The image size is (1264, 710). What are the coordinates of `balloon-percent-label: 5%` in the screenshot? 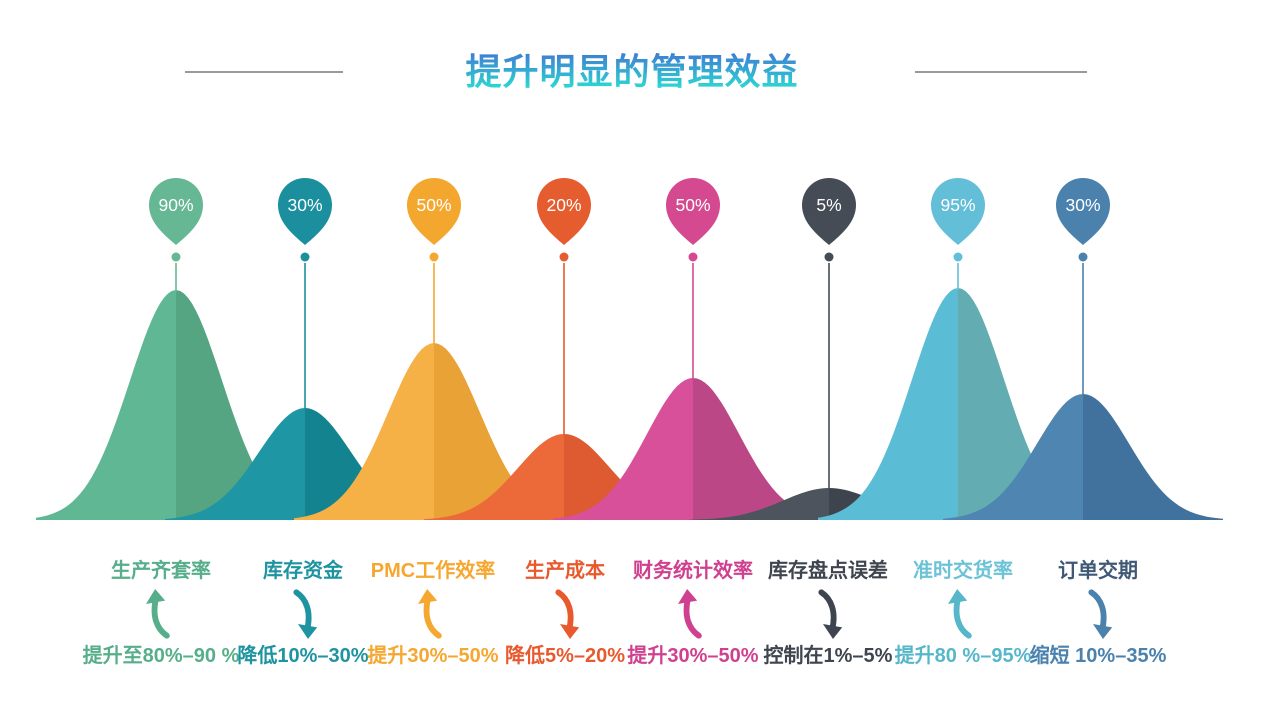 It's located at (828, 205).